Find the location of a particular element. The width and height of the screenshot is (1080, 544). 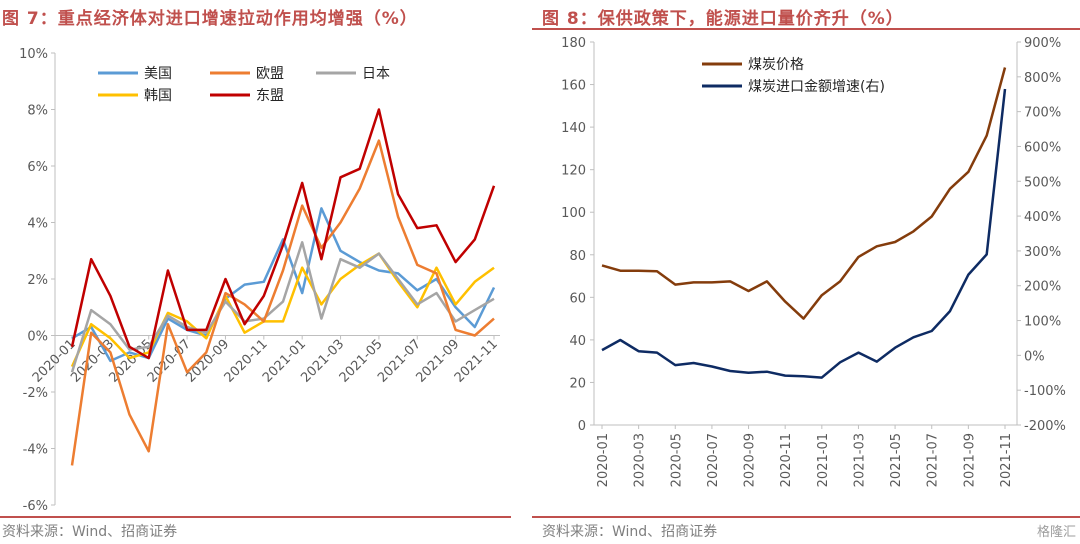

legend-label: 煤炭进口金额增速(右) is located at coordinates (816, 87).